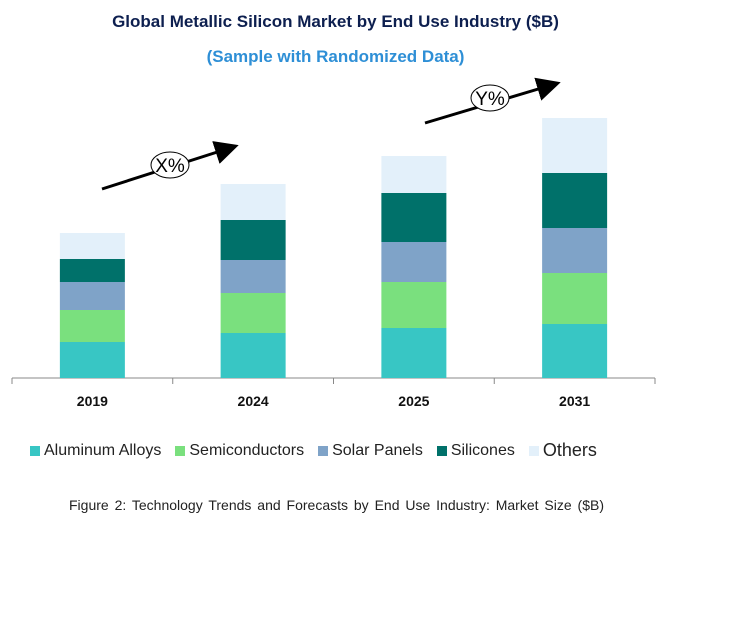 The height and width of the screenshot is (621, 741). Describe the element at coordinates (575, 200) in the screenshot. I see `bar-segment-silicones-2031` at that location.